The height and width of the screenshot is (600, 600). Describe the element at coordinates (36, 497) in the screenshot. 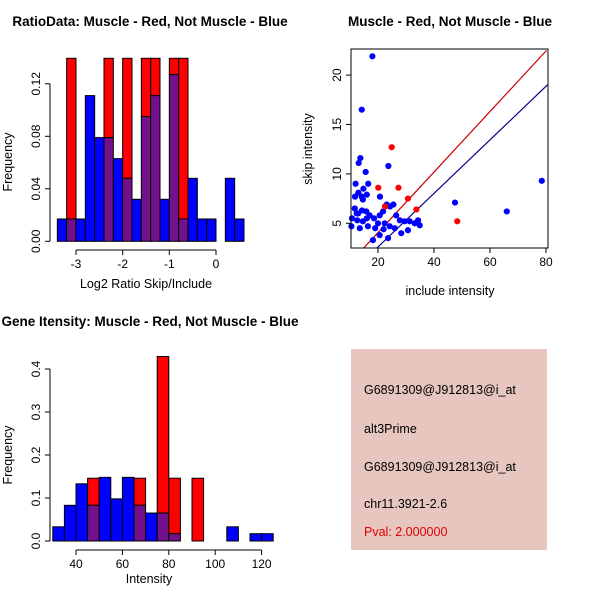

I see `y-tick-label: 0.1` at that location.